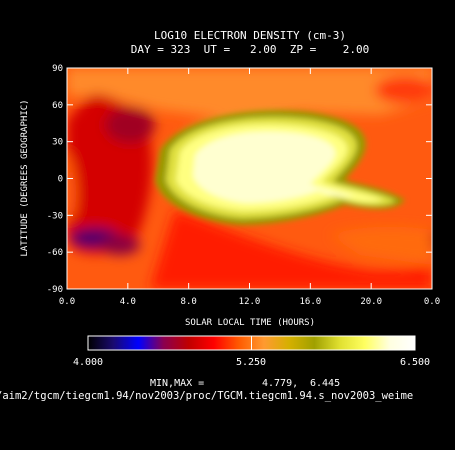  I want to click on x-tick-label-3: 12.0, so click(250, 302).